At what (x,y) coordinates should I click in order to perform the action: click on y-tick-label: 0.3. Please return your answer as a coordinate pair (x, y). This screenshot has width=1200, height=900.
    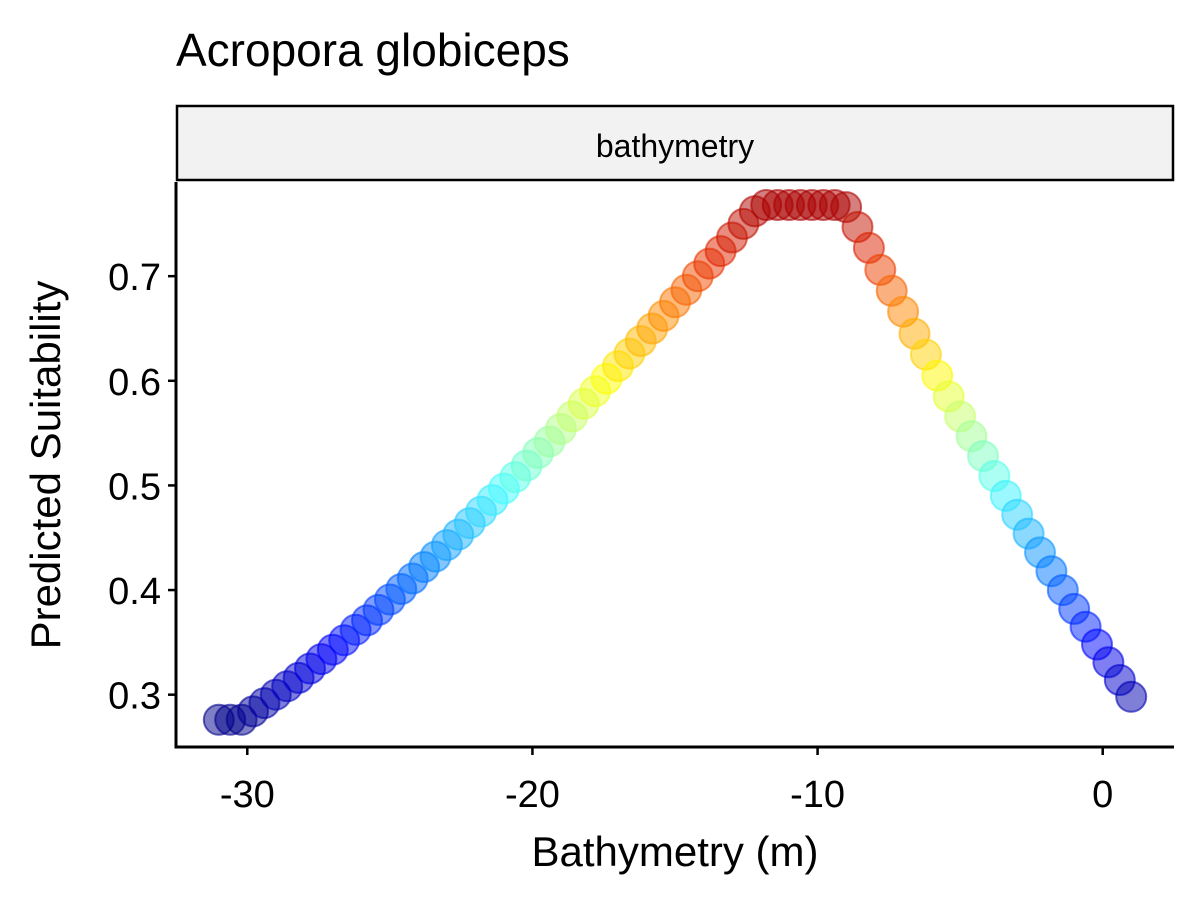
    Looking at the image, I should click on (134, 697).